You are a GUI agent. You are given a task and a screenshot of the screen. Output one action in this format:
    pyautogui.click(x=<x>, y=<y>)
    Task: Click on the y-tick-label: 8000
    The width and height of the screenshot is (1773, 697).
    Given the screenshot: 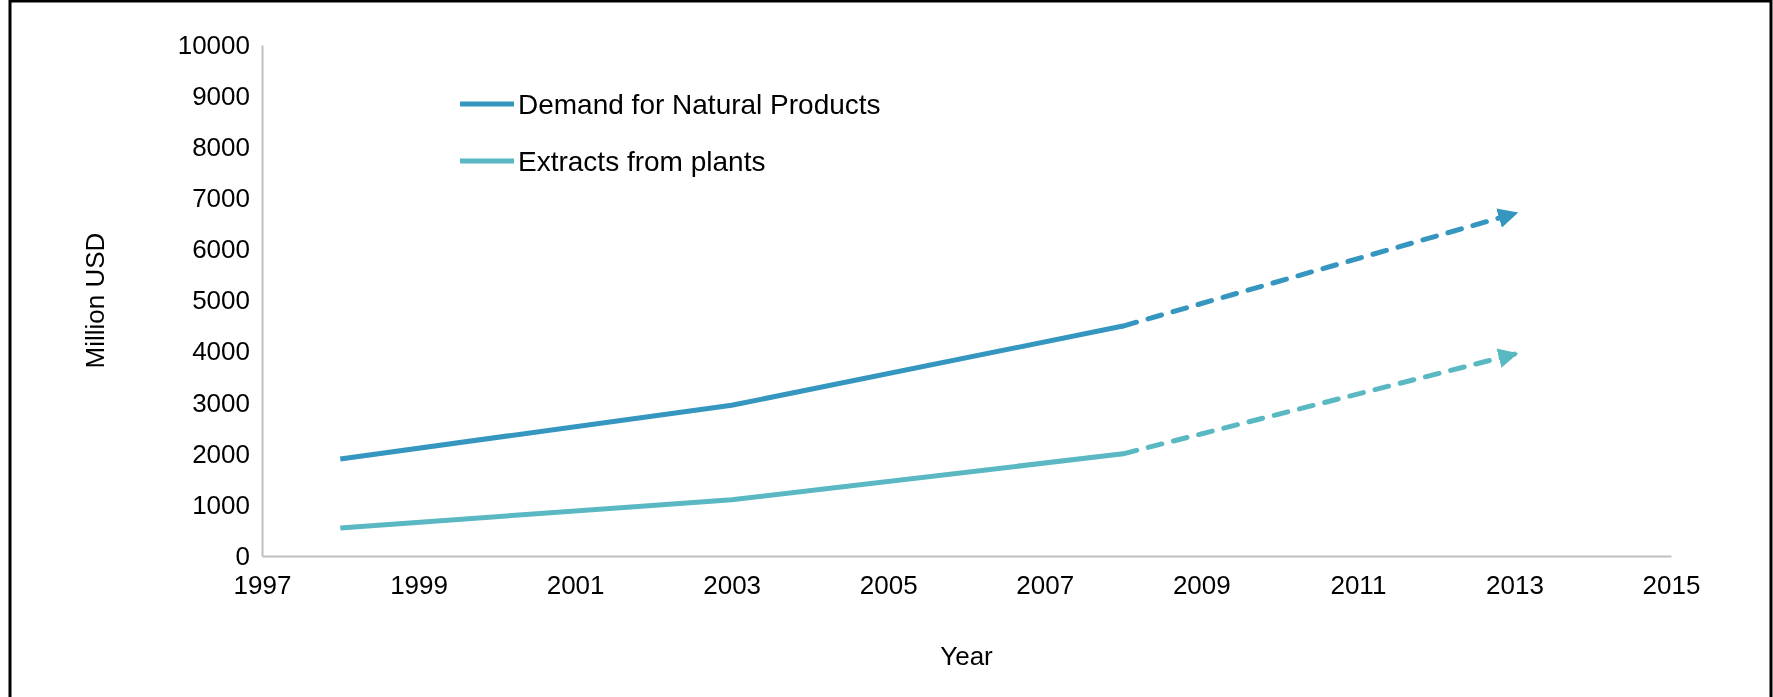 What is the action you would take?
    pyautogui.click(x=221, y=147)
    